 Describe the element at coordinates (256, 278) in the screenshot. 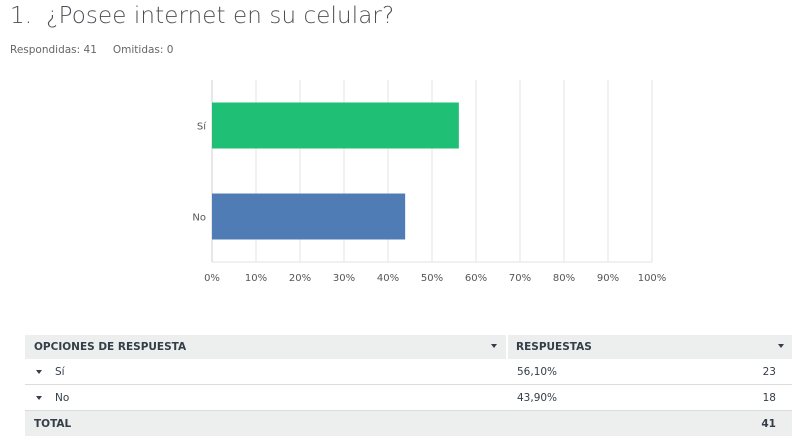

I see `x-tick-label: 10%` at that location.